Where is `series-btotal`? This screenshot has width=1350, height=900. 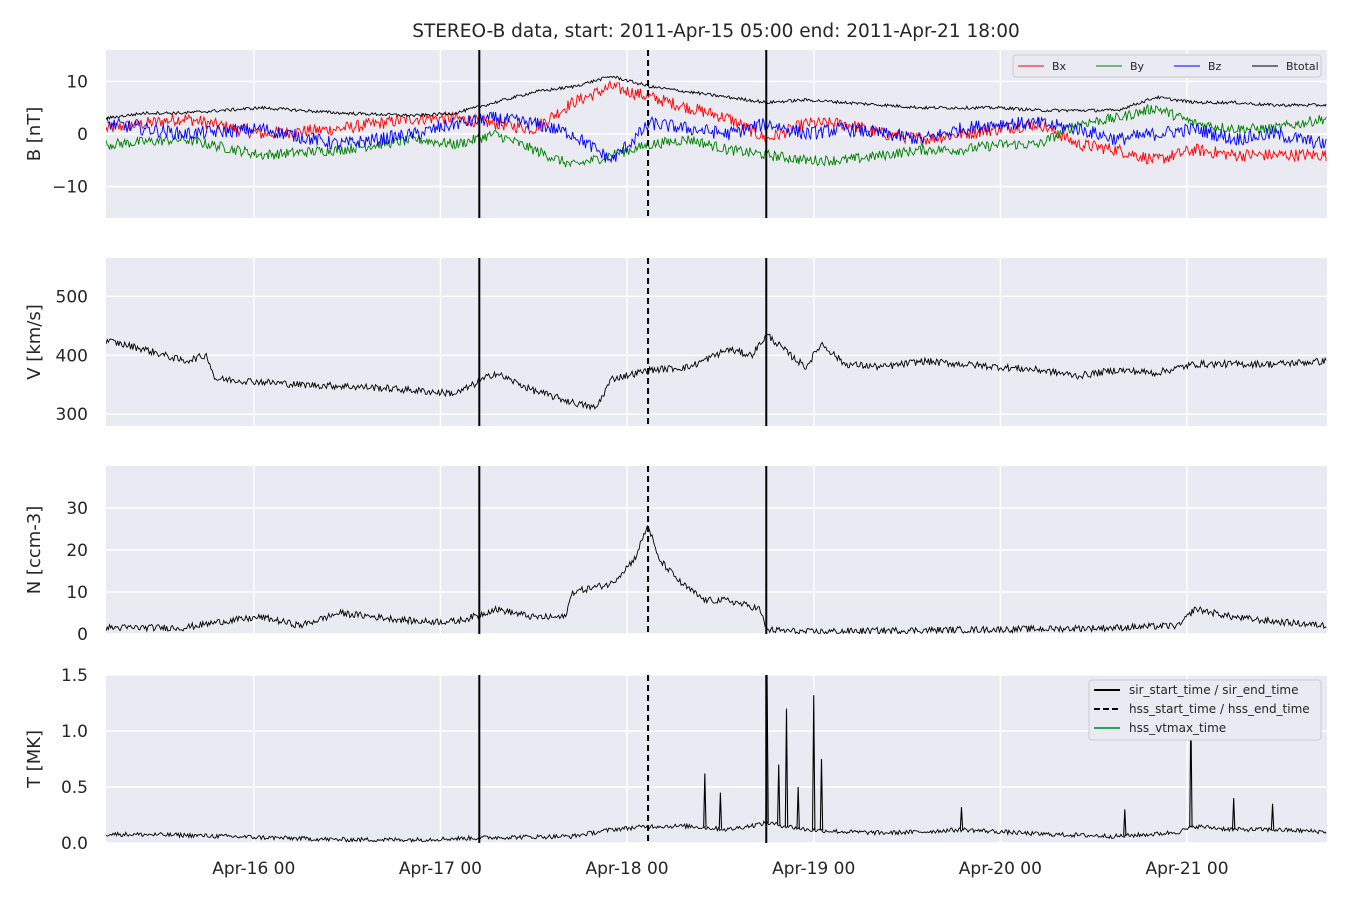 series-btotal is located at coordinates (716, 97).